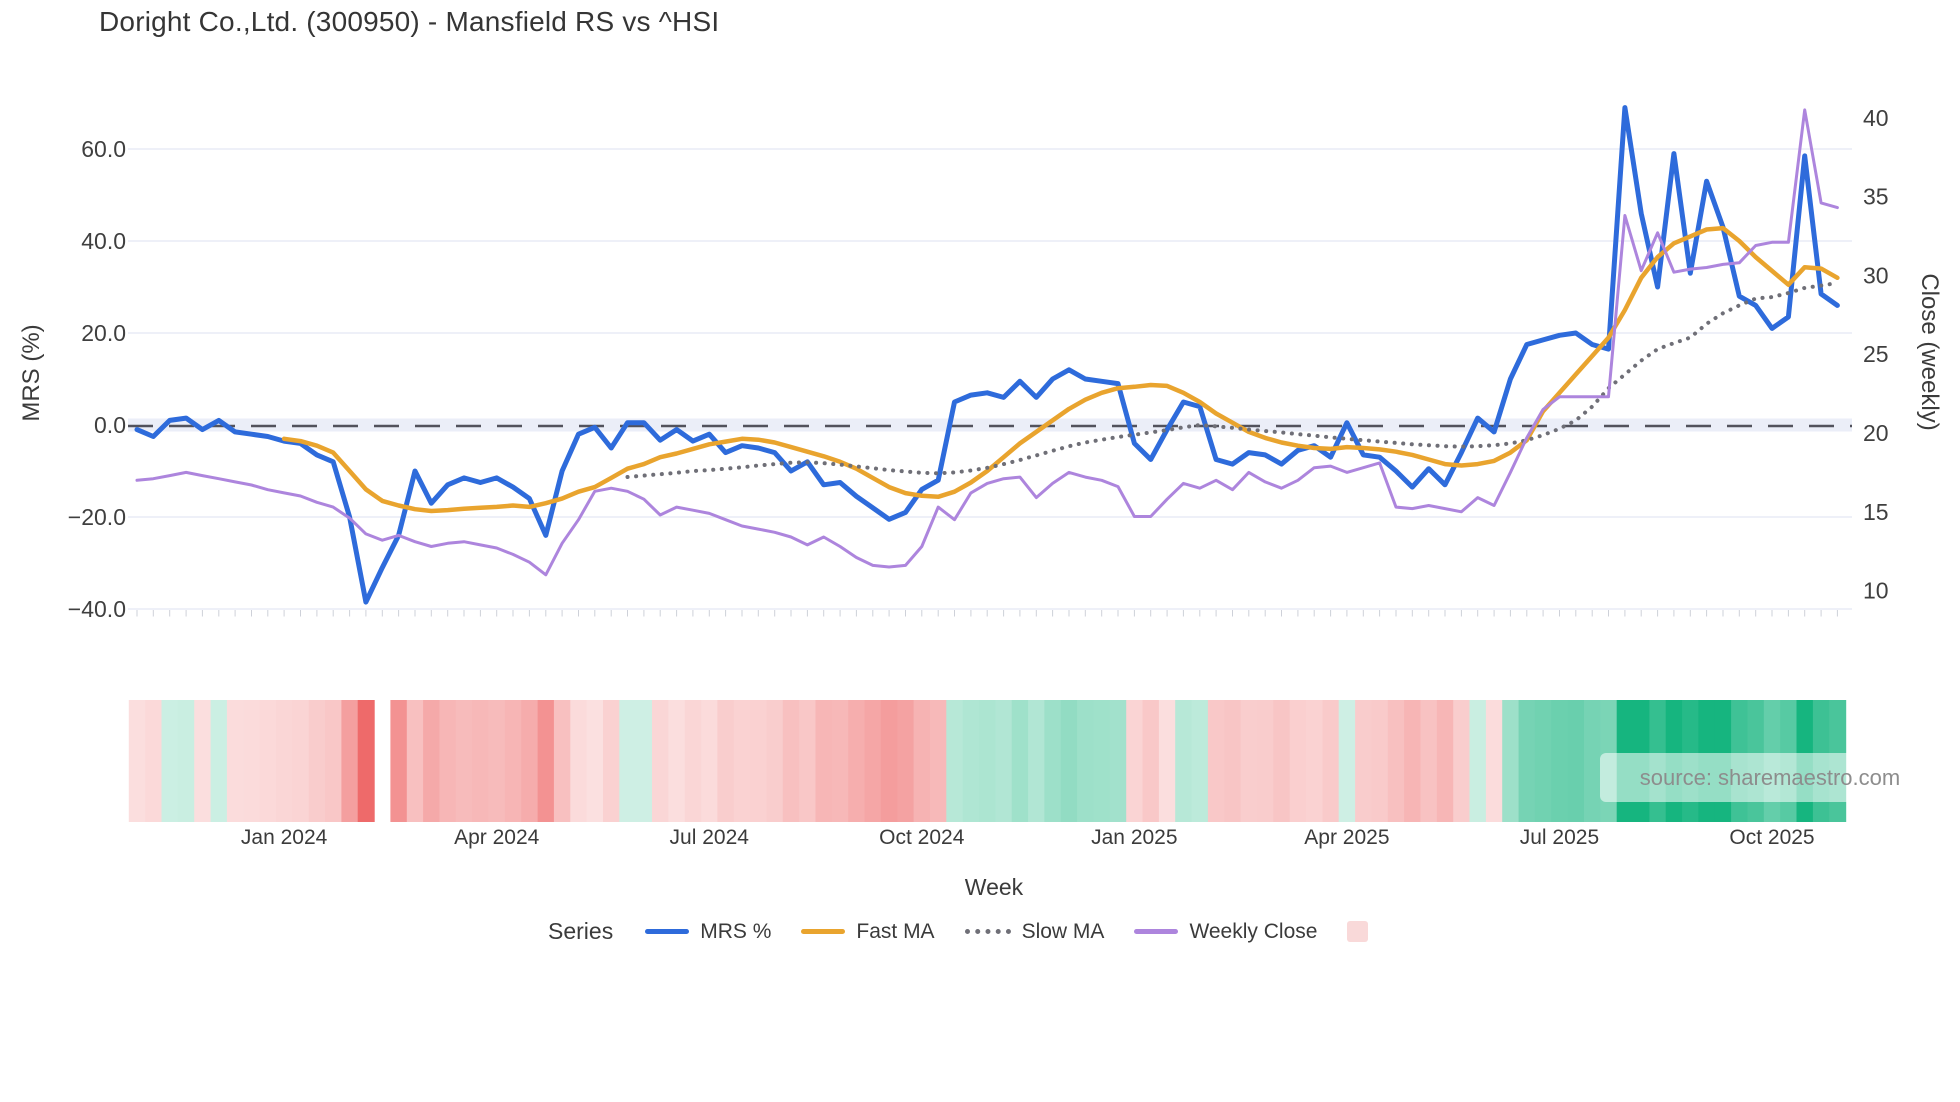 The image size is (1960, 1102). I want to click on y-right-tick-label: 25, so click(1876, 354).